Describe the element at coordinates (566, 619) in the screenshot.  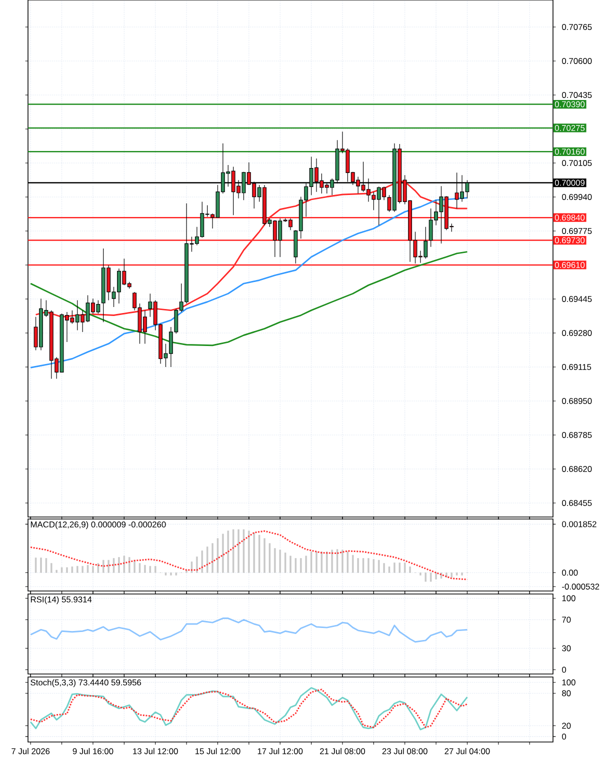
I see `y-tick-label: 70` at that location.